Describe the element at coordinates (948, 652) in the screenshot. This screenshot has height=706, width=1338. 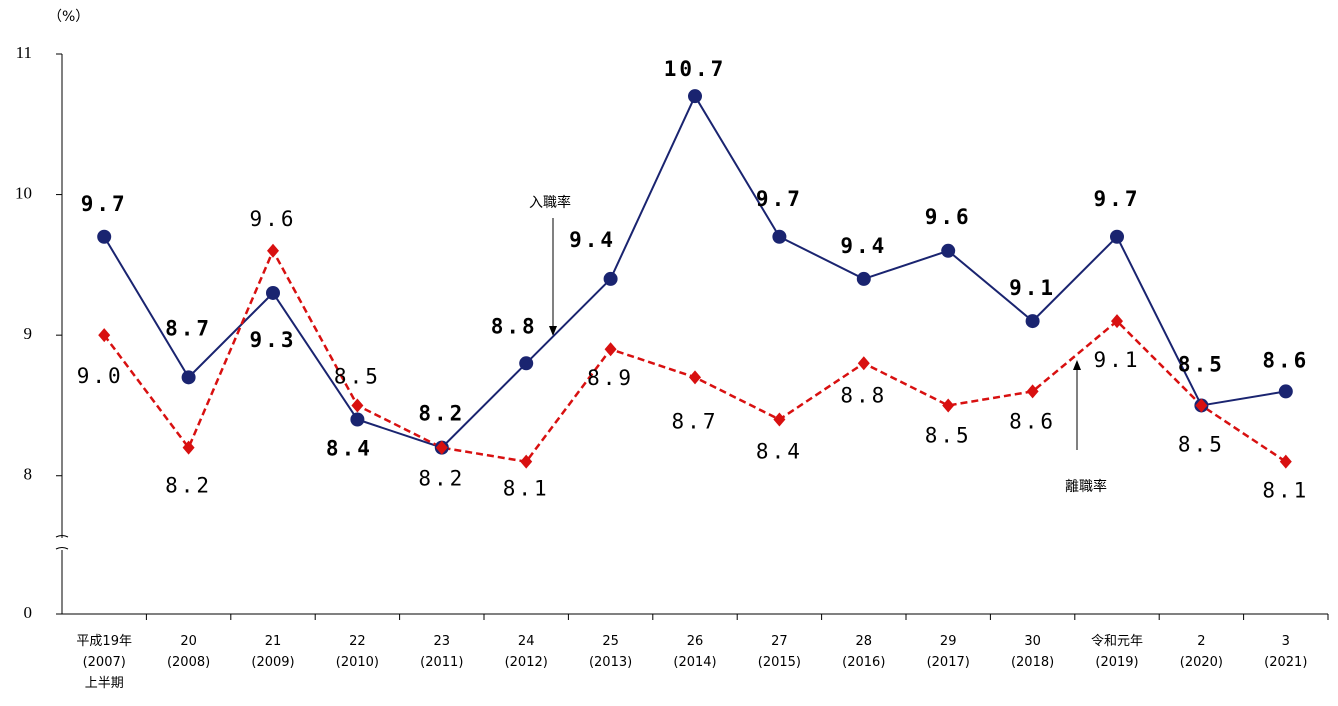
I see `x-tick-label: 29 (2017)` at that location.